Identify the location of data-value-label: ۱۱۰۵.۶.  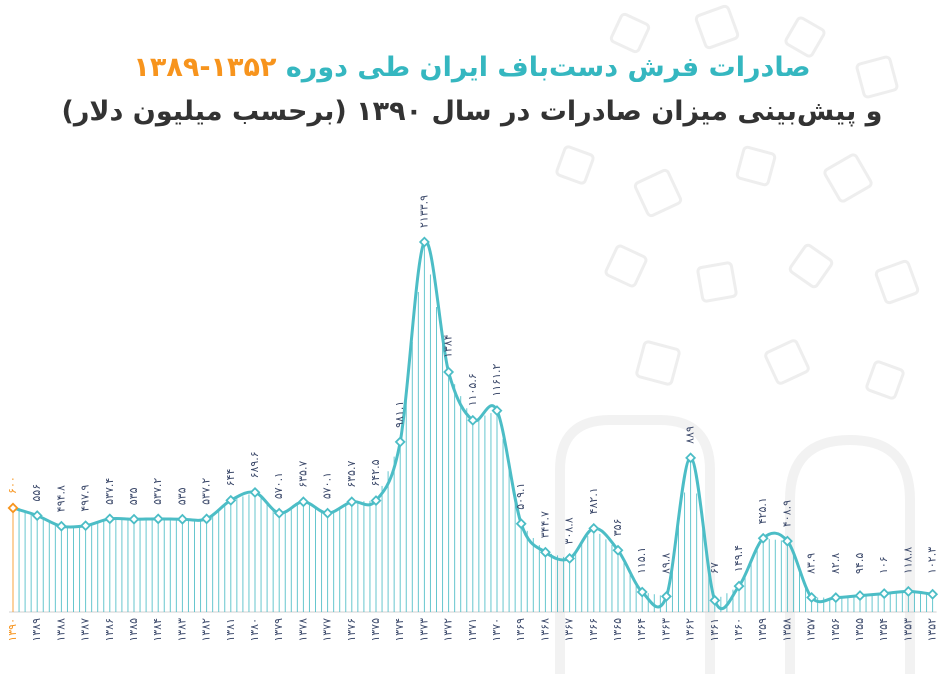
(472, 389).